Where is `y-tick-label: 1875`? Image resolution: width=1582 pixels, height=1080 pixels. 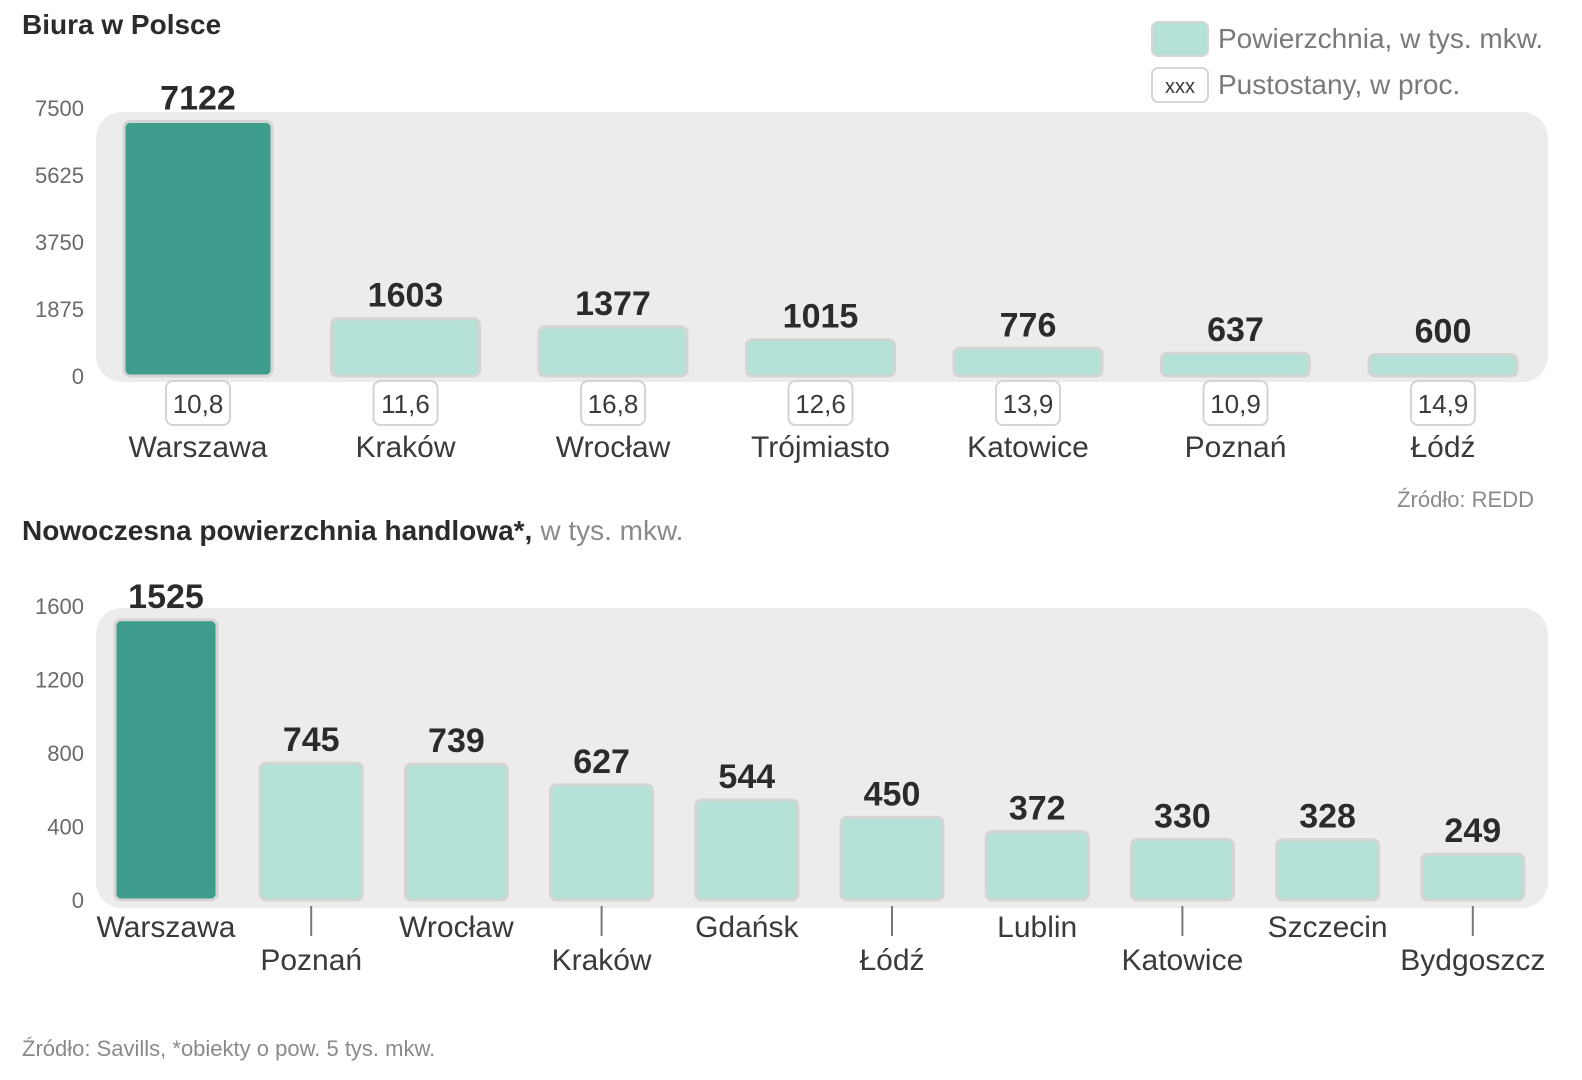 y-tick-label: 1875 is located at coordinates (59, 309).